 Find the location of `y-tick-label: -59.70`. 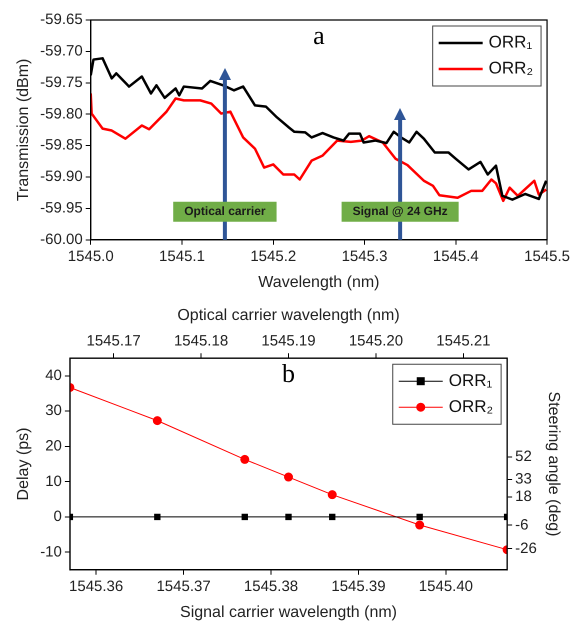

y-tick-label: -59.70 is located at coordinates (61, 51).